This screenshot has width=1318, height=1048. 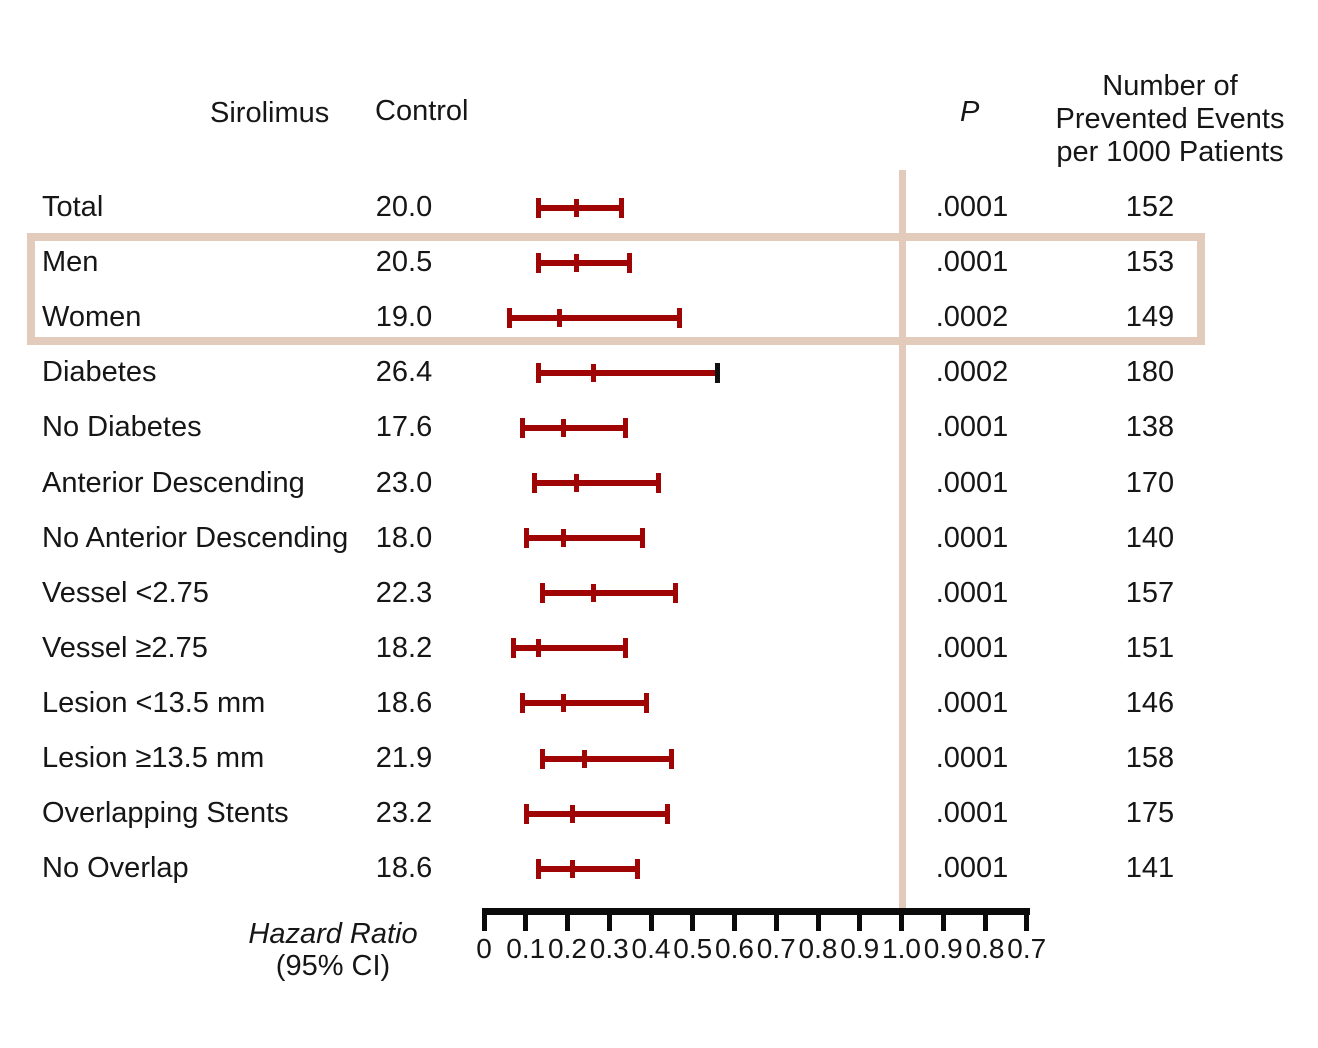 I want to click on control-value: 18.2, so click(x=404, y=647).